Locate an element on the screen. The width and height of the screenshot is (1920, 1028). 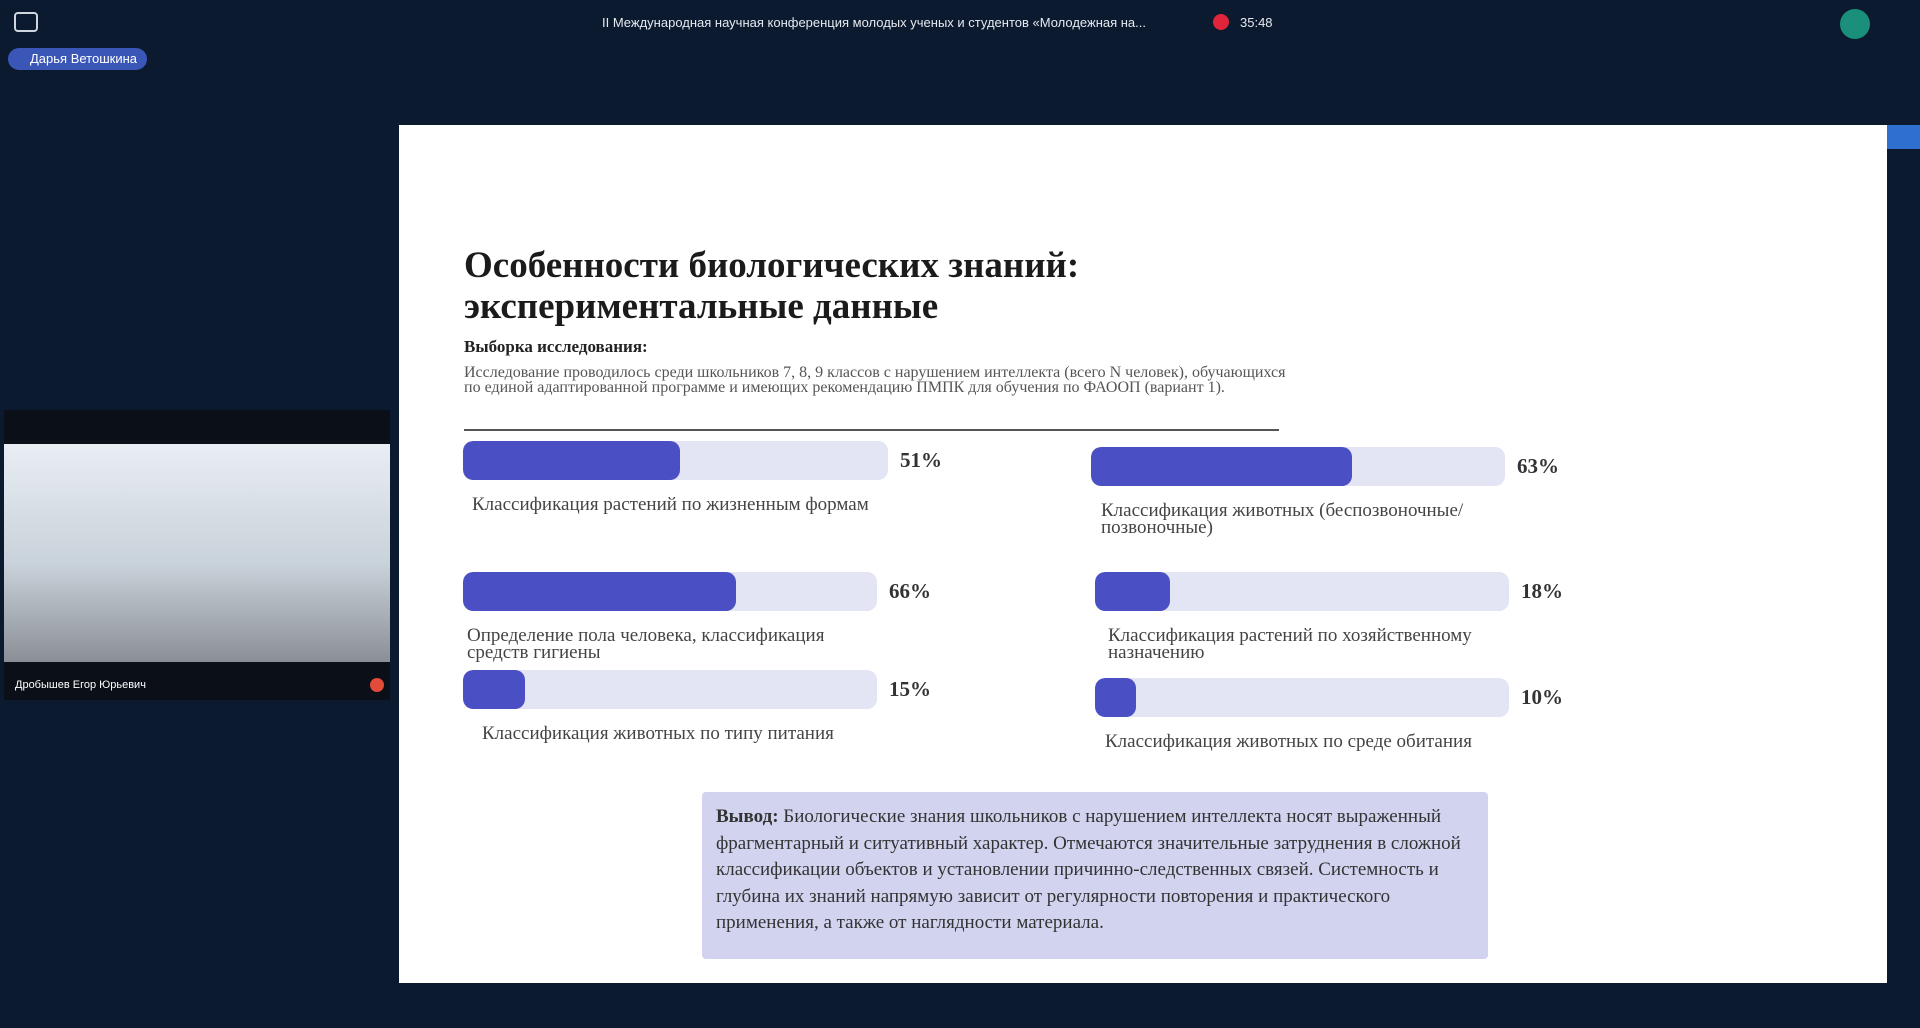
participants-icon is located at coordinates (26, 22).